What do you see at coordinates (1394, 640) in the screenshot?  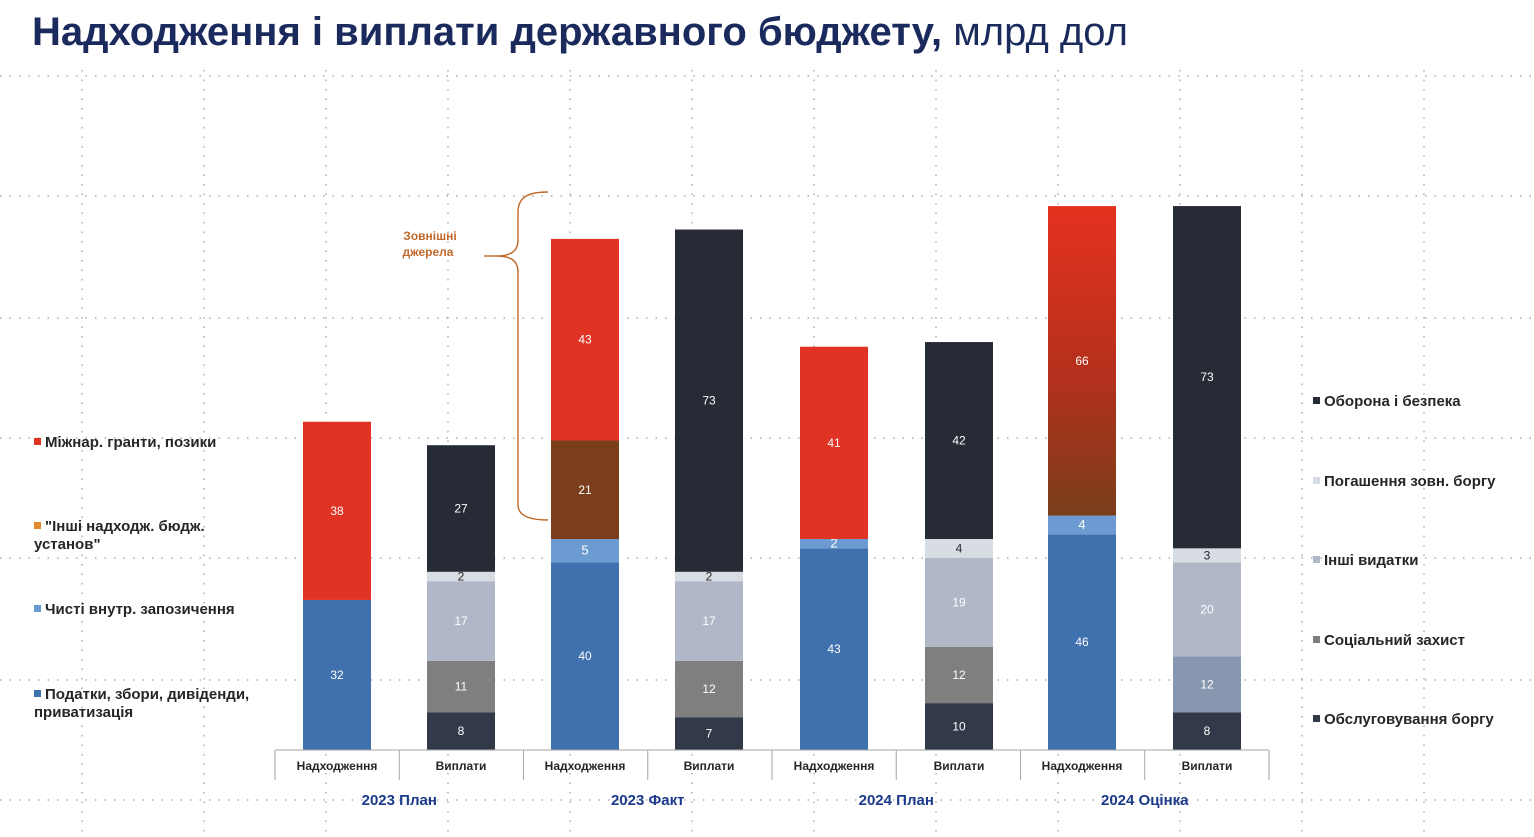 I see `legend-label: Соціальний захист` at bounding box center [1394, 640].